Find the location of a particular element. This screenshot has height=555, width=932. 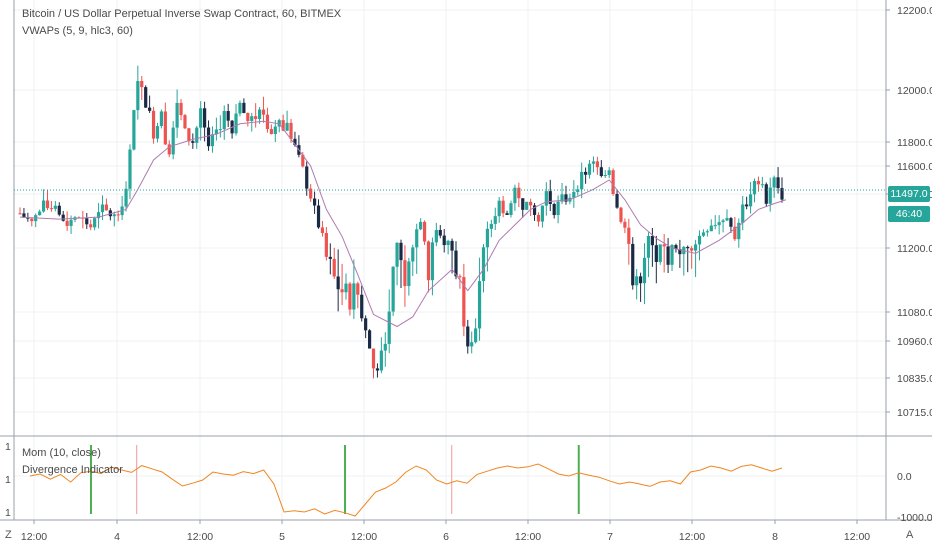

zoom-button: Z is located at coordinates (8, 535).